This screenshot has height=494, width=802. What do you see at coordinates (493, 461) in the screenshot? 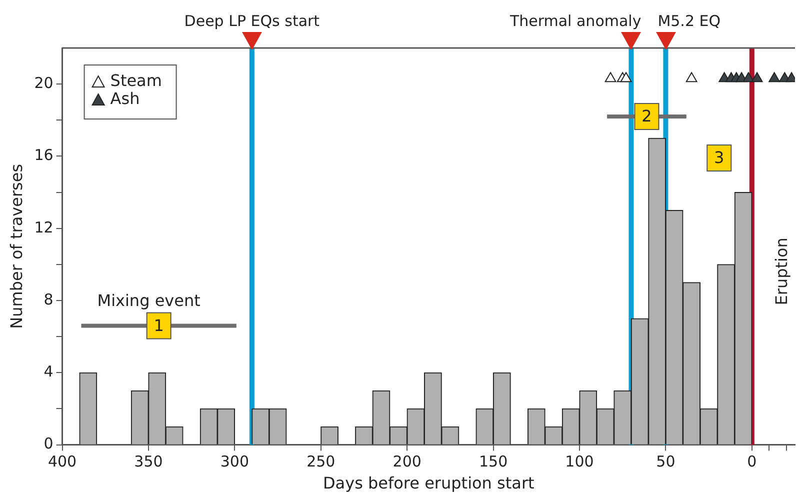
I see `x-tick-label: 150` at bounding box center [493, 461].